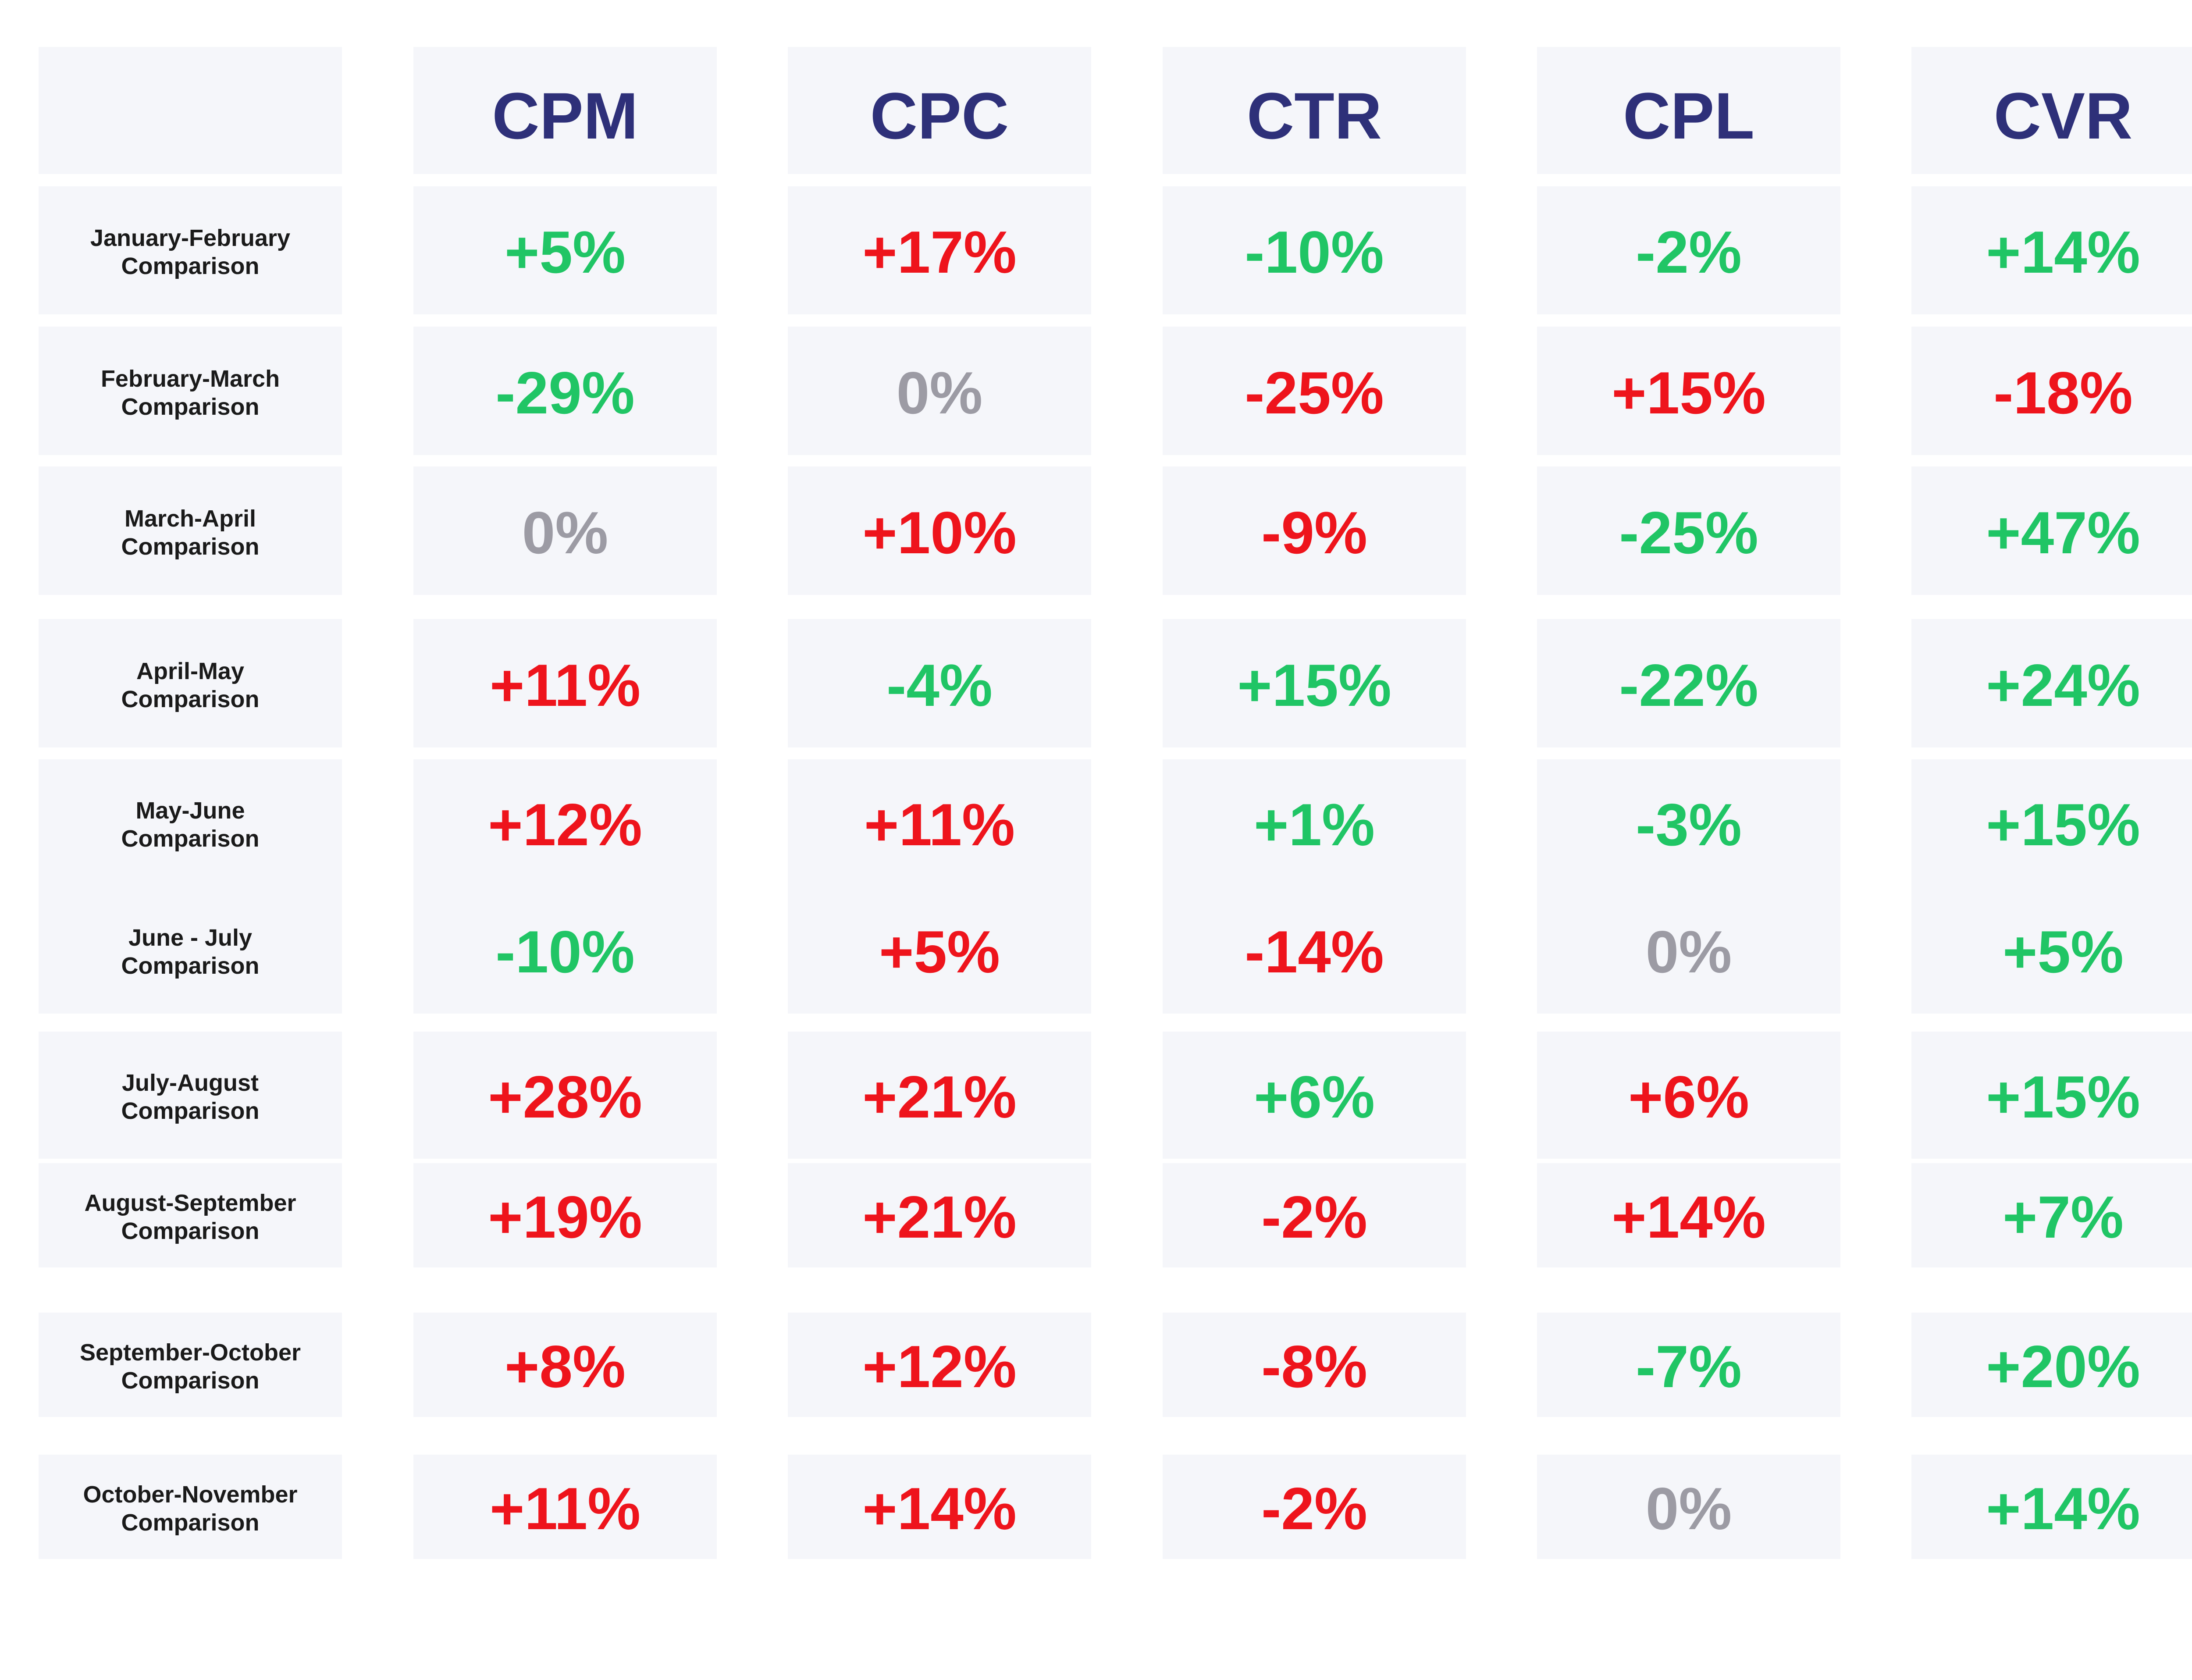  What do you see at coordinates (565, 391) in the screenshot?
I see `value-cell: -29%` at bounding box center [565, 391].